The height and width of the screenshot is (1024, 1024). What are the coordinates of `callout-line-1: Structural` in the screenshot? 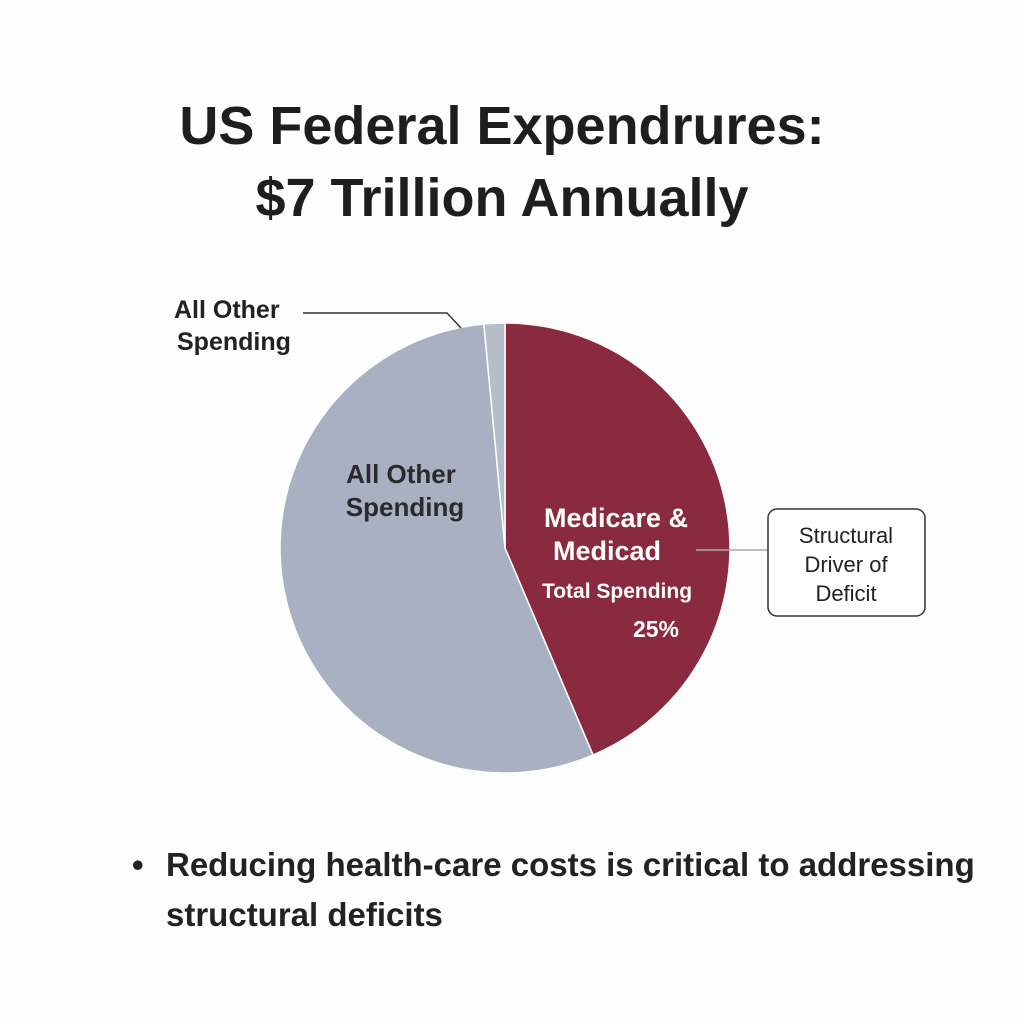 It's located at (846, 535).